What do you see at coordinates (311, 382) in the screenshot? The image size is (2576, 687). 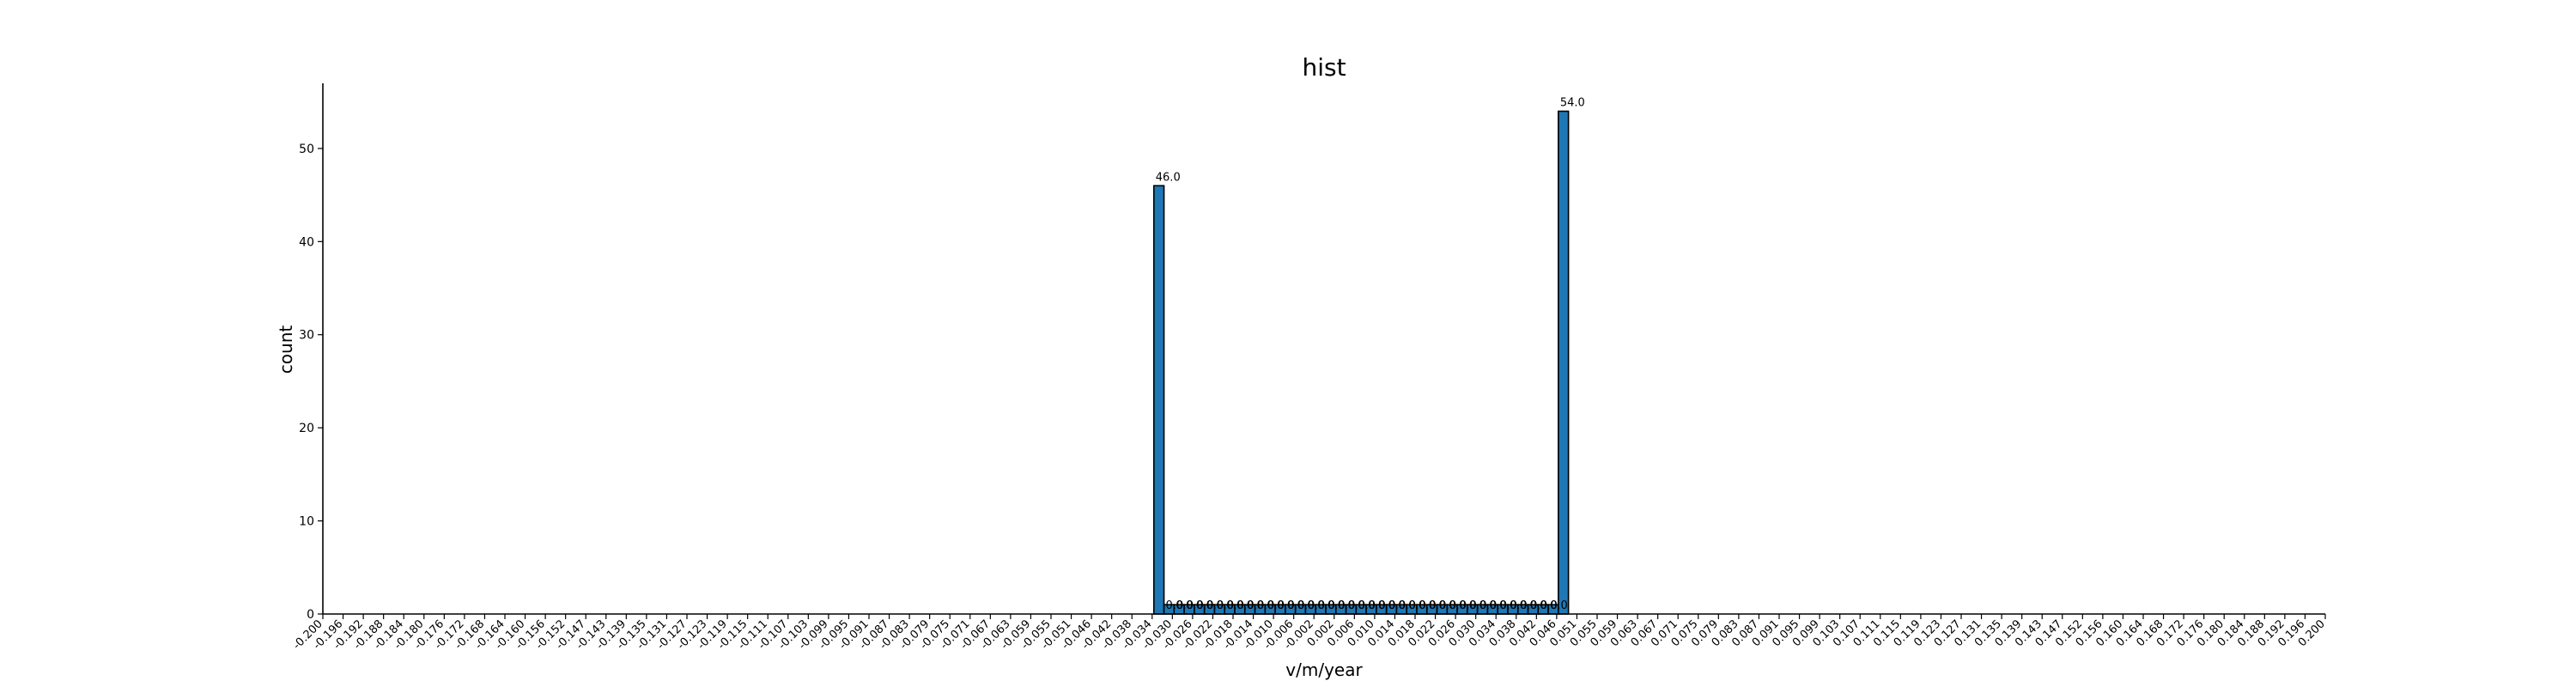 I see `y-ticks-group: 0 10 20 30 40 50` at bounding box center [311, 382].